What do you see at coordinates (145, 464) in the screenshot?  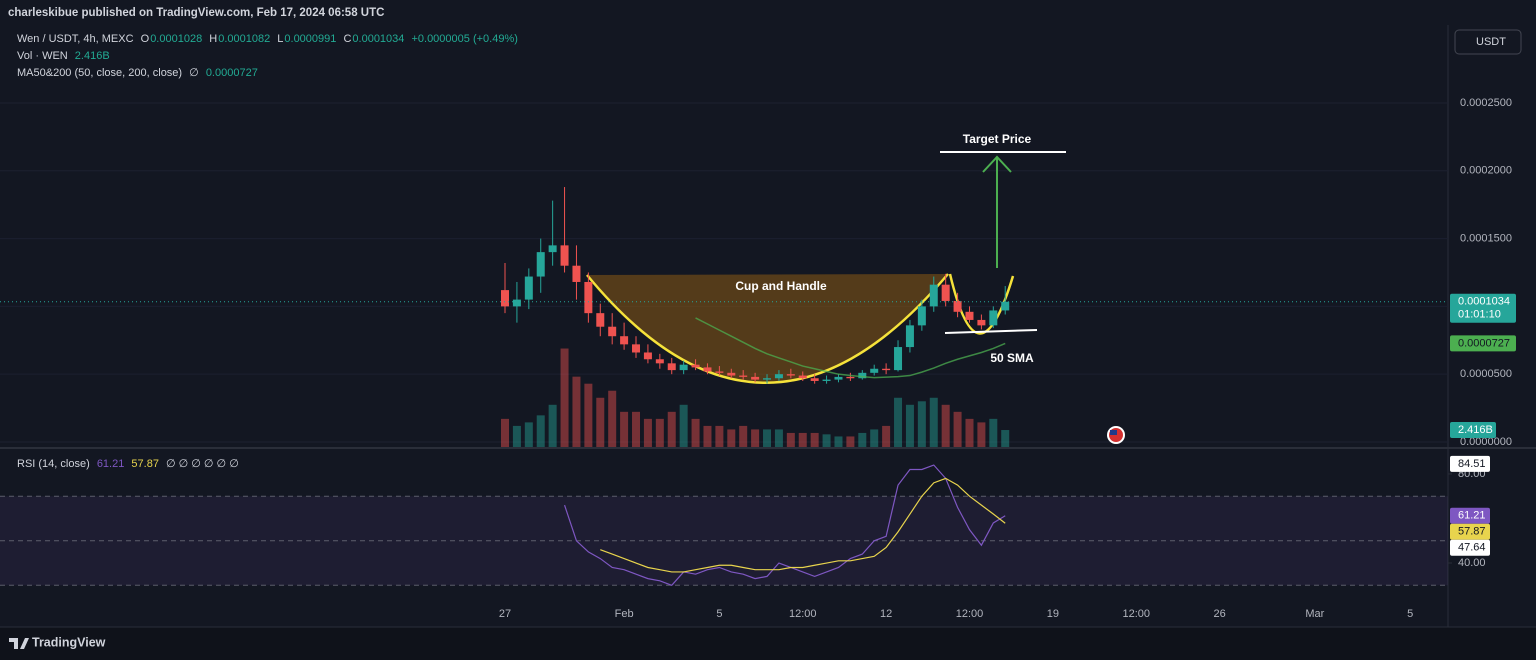 I see `rsi-ma-value: 57.87` at bounding box center [145, 464].